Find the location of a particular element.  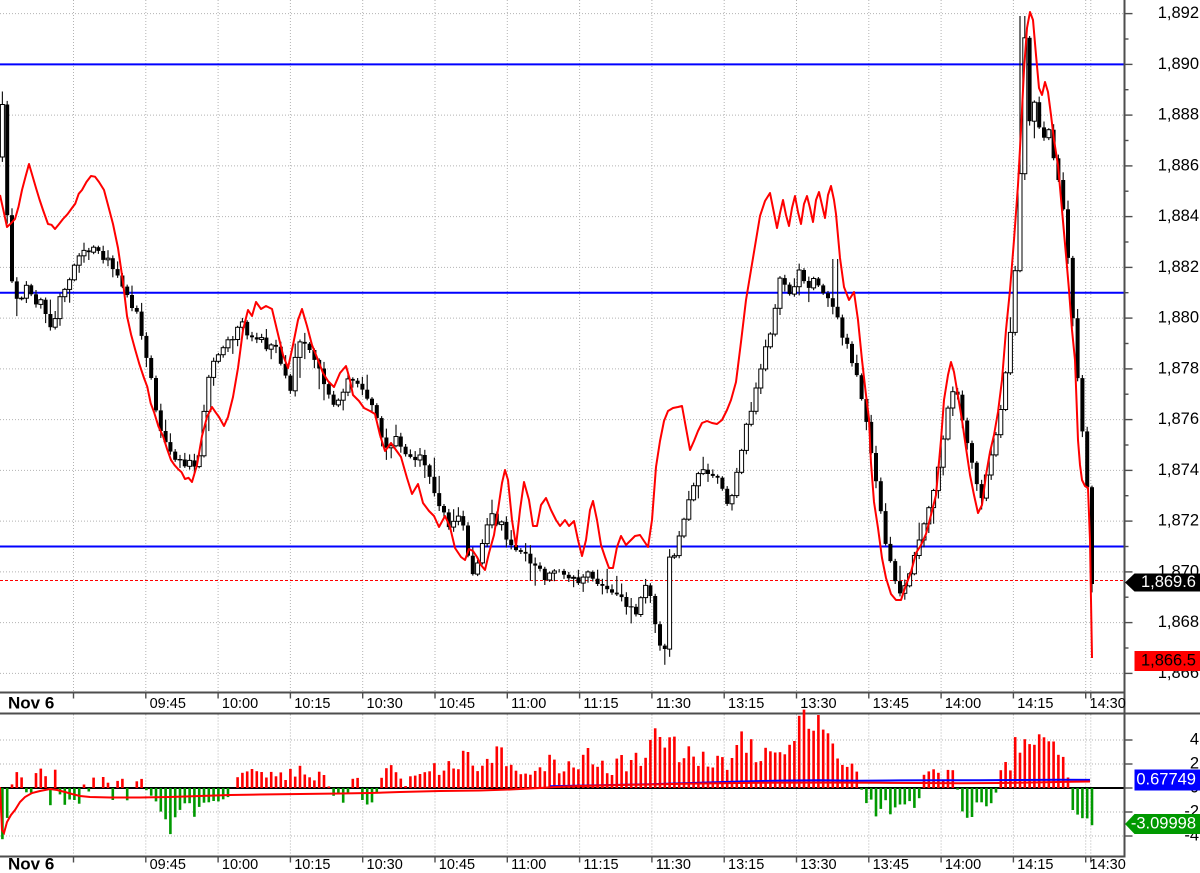

svg-text: 1,892 is located at coordinates (1178, 13).